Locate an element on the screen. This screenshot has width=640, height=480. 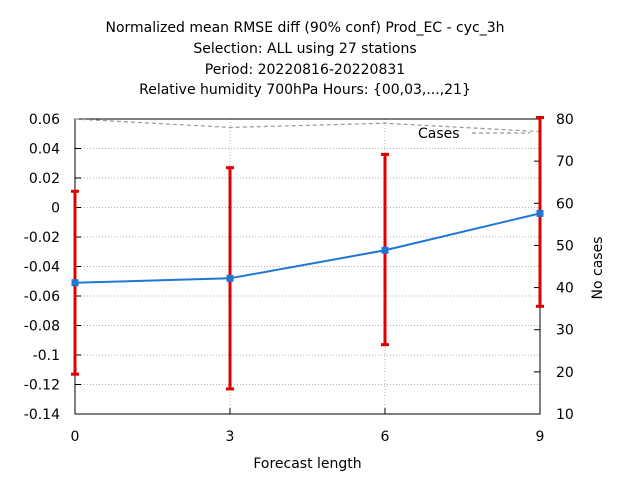
y2-tick-label: 60 is located at coordinates (565, 204).